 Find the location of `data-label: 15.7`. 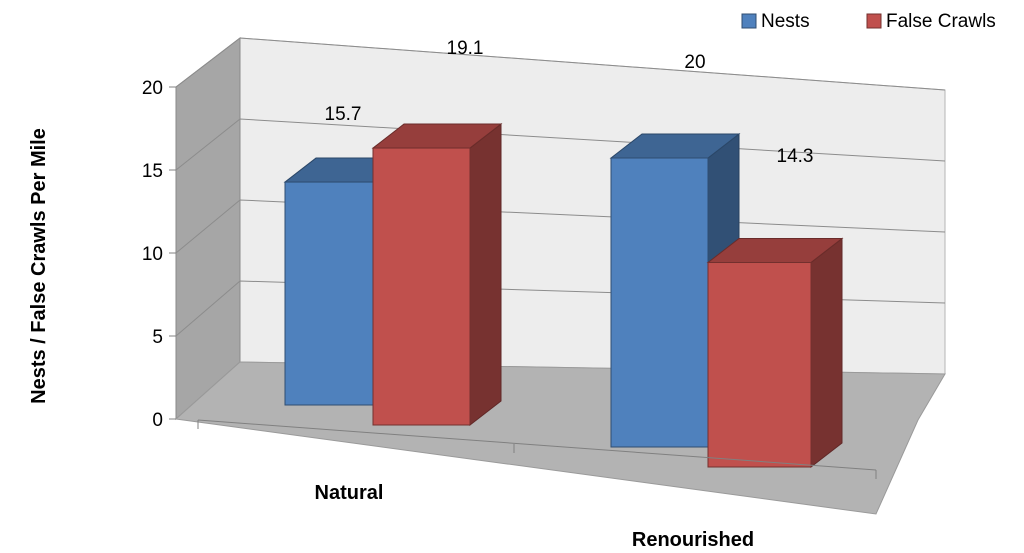

data-label: 15.7 is located at coordinates (343, 114).